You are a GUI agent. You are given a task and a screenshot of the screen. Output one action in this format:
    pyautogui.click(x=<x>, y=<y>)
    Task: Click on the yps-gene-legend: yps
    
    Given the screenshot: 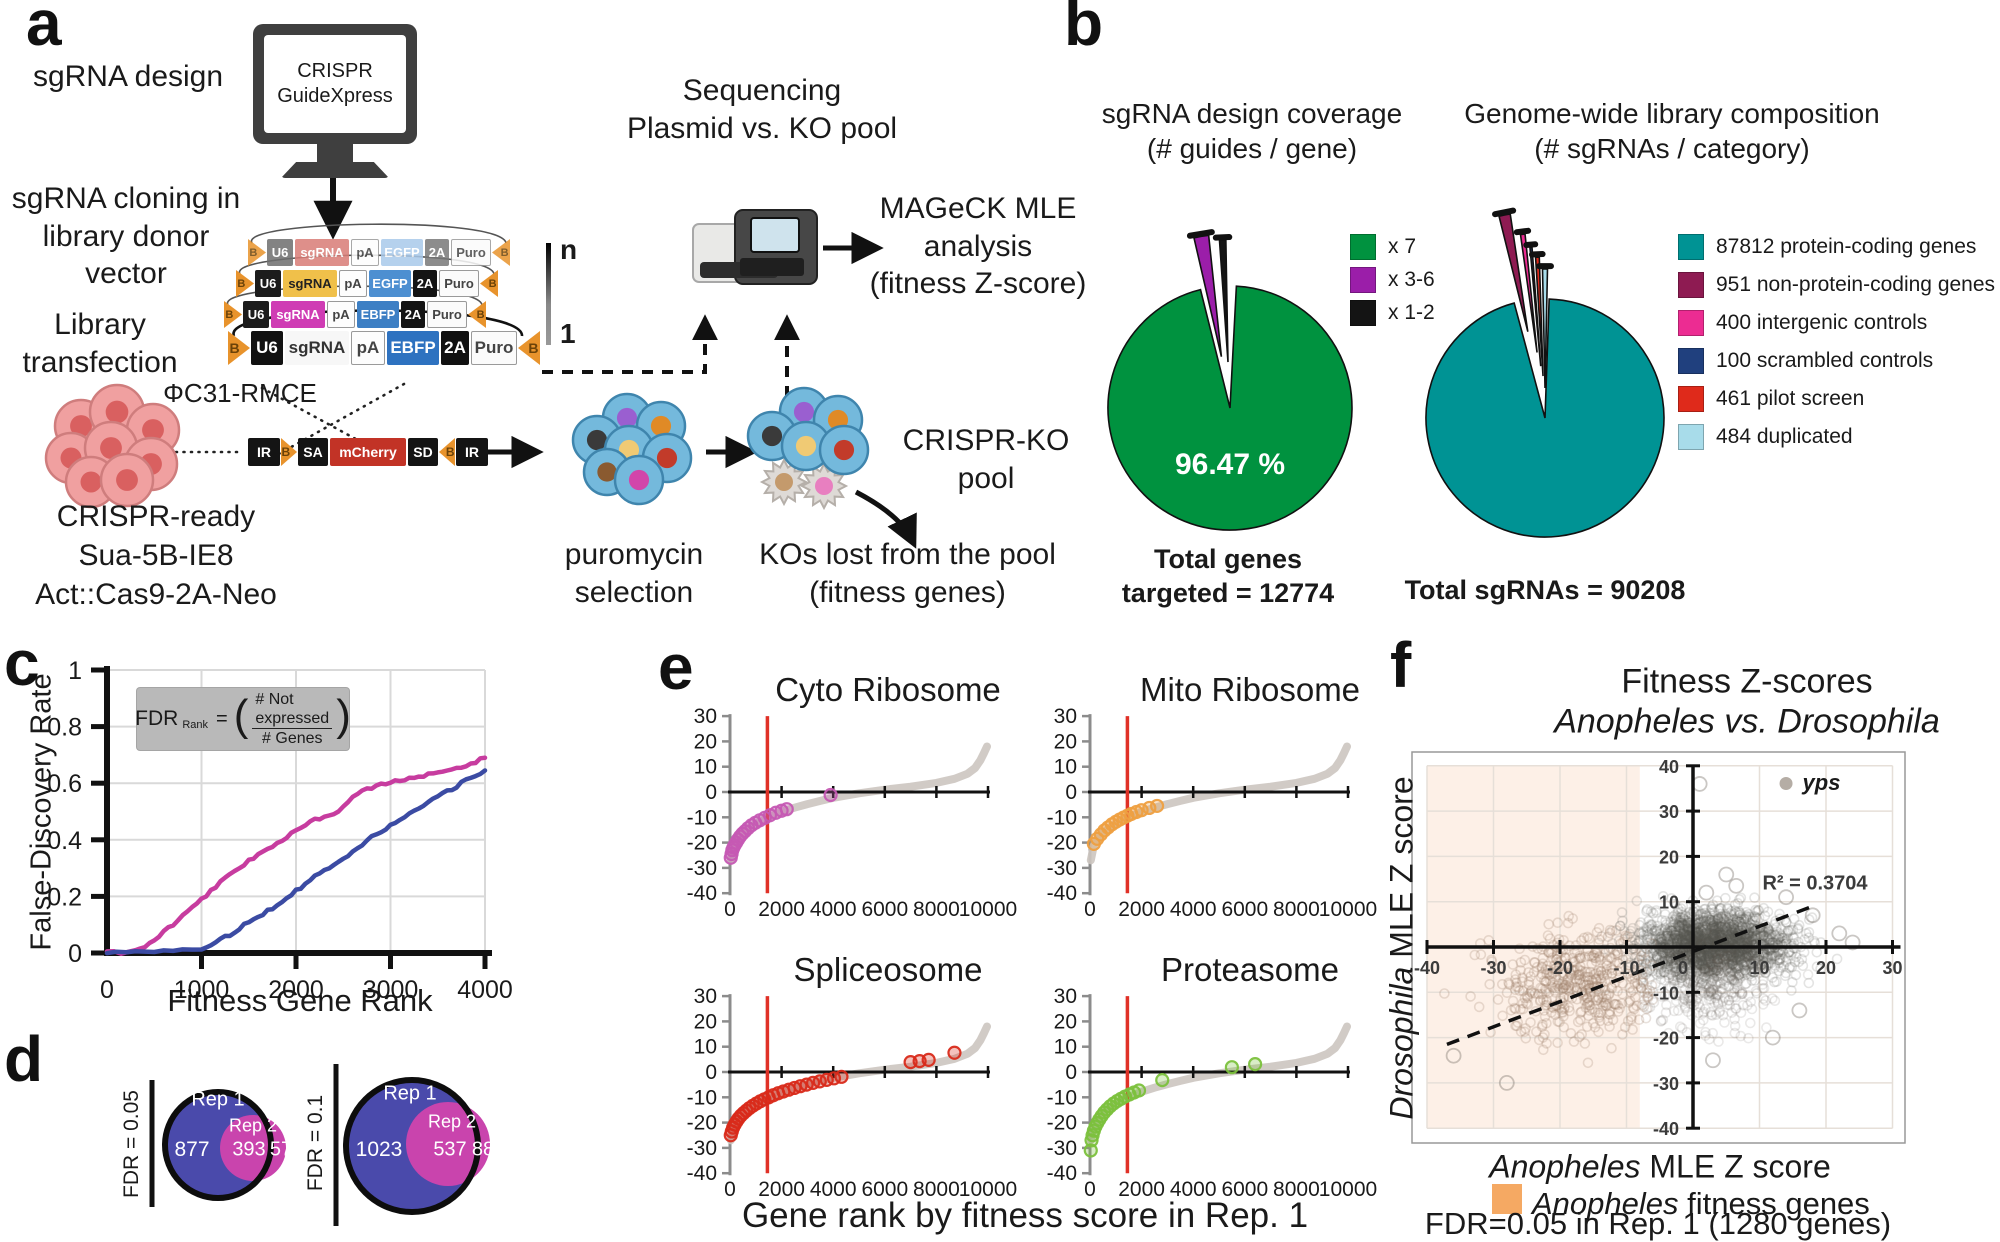 What is the action you would take?
    pyautogui.click(x=1810, y=783)
    